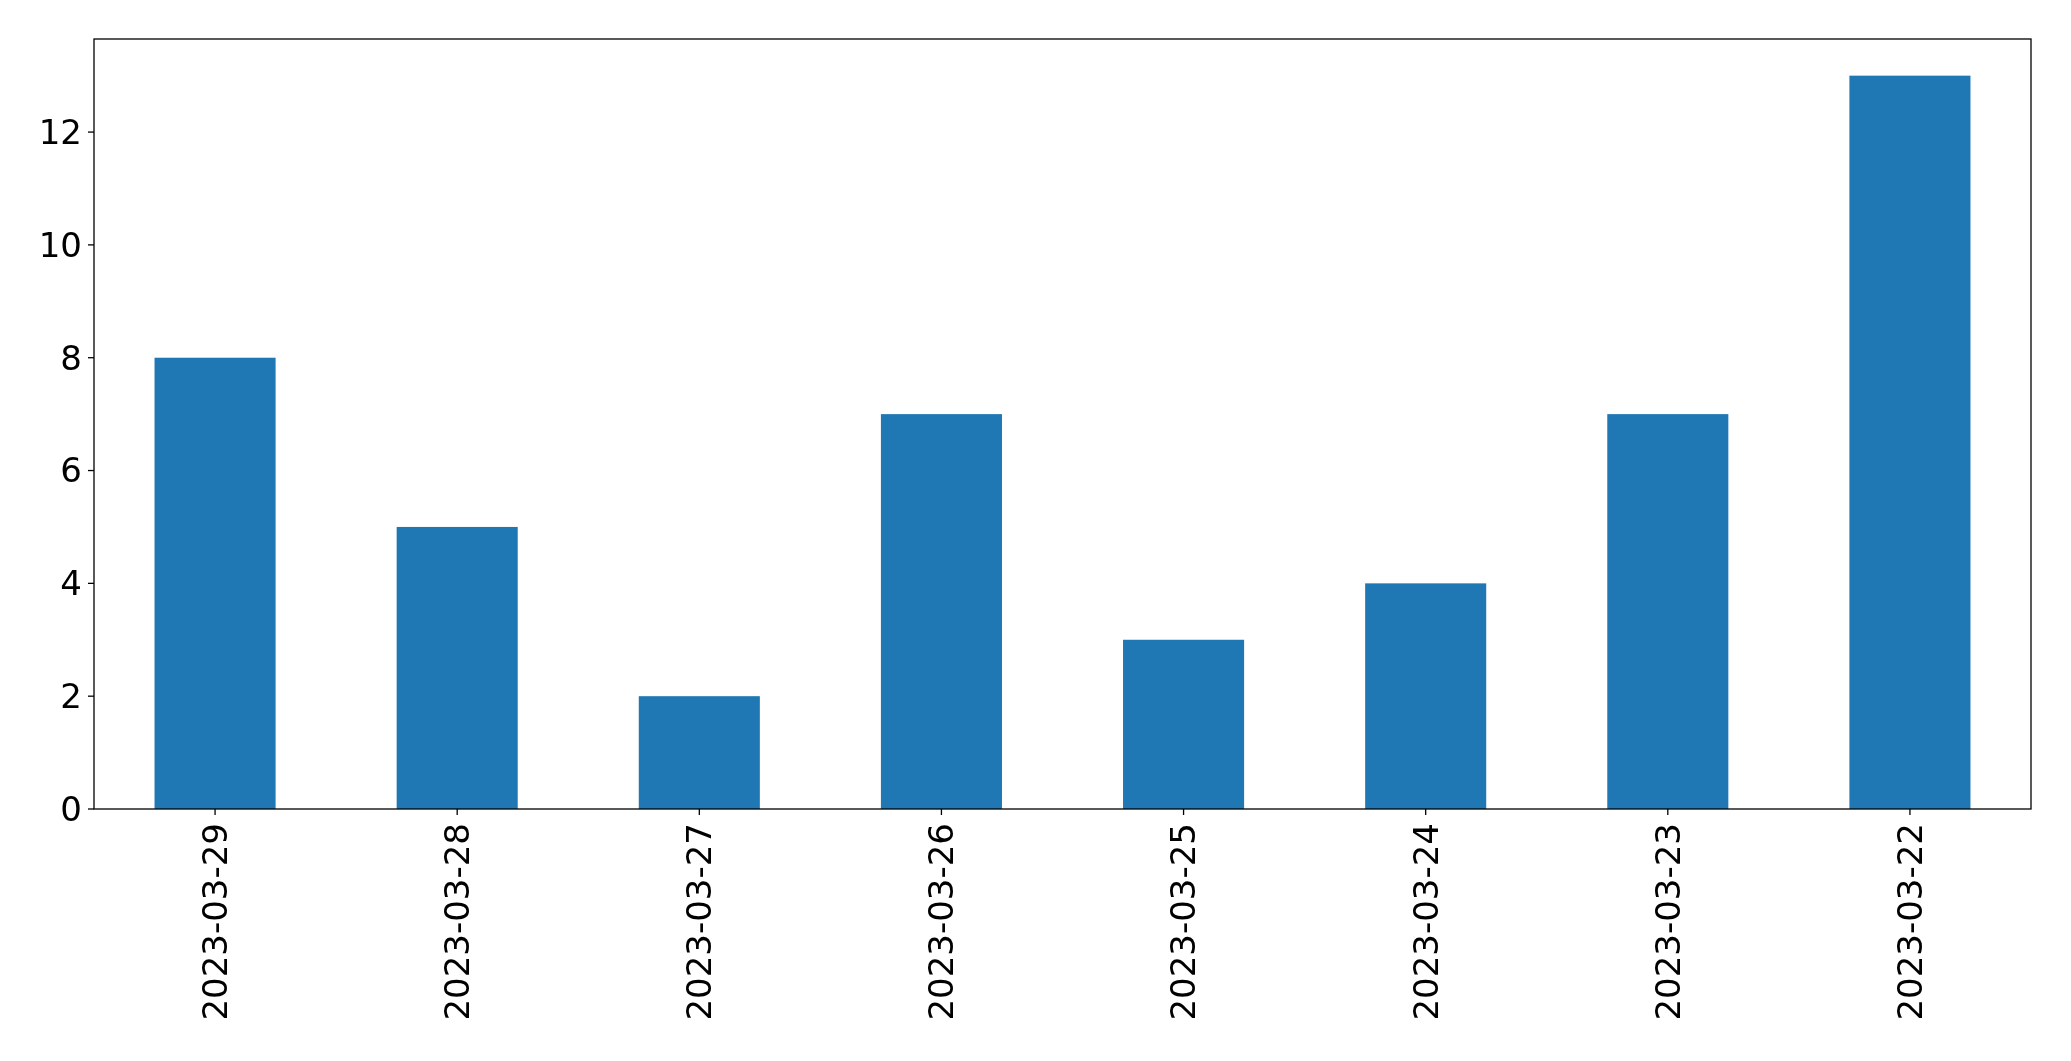 The width and height of the screenshot is (2071, 1061). What do you see at coordinates (214, 922) in the screenshot?
I see `x-tick-label: 2023-03-29` at bounding box center [214, 922].